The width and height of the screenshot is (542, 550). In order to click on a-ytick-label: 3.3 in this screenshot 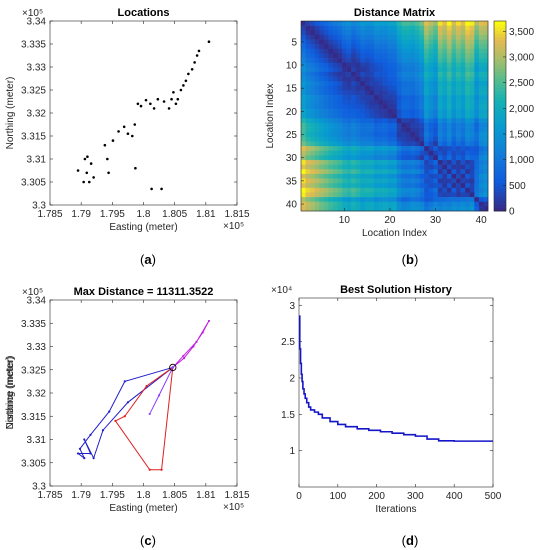, I will do `click(39, 206)`.